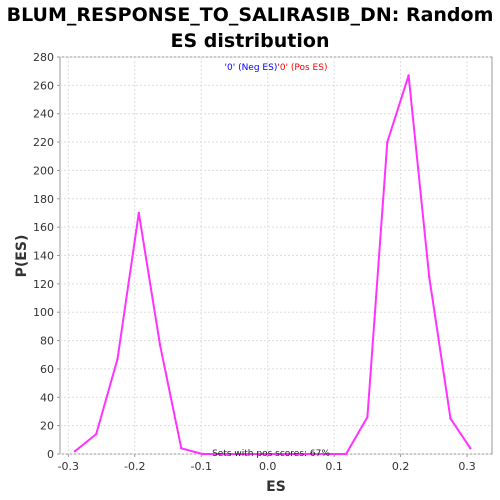  Describe the element at coordinates (43, 312) in the screenshot. I see `y-tick-label: 100` at that location.